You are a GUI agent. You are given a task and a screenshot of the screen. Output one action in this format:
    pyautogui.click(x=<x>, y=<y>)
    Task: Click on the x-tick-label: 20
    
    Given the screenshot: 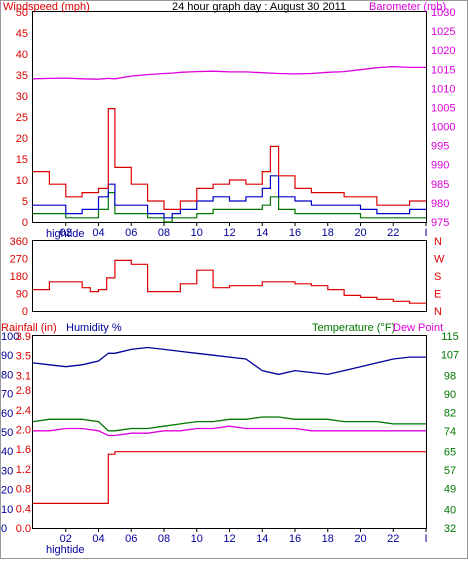 What is the action you would take?
    pyautogui.click(x=360, y=233)
    